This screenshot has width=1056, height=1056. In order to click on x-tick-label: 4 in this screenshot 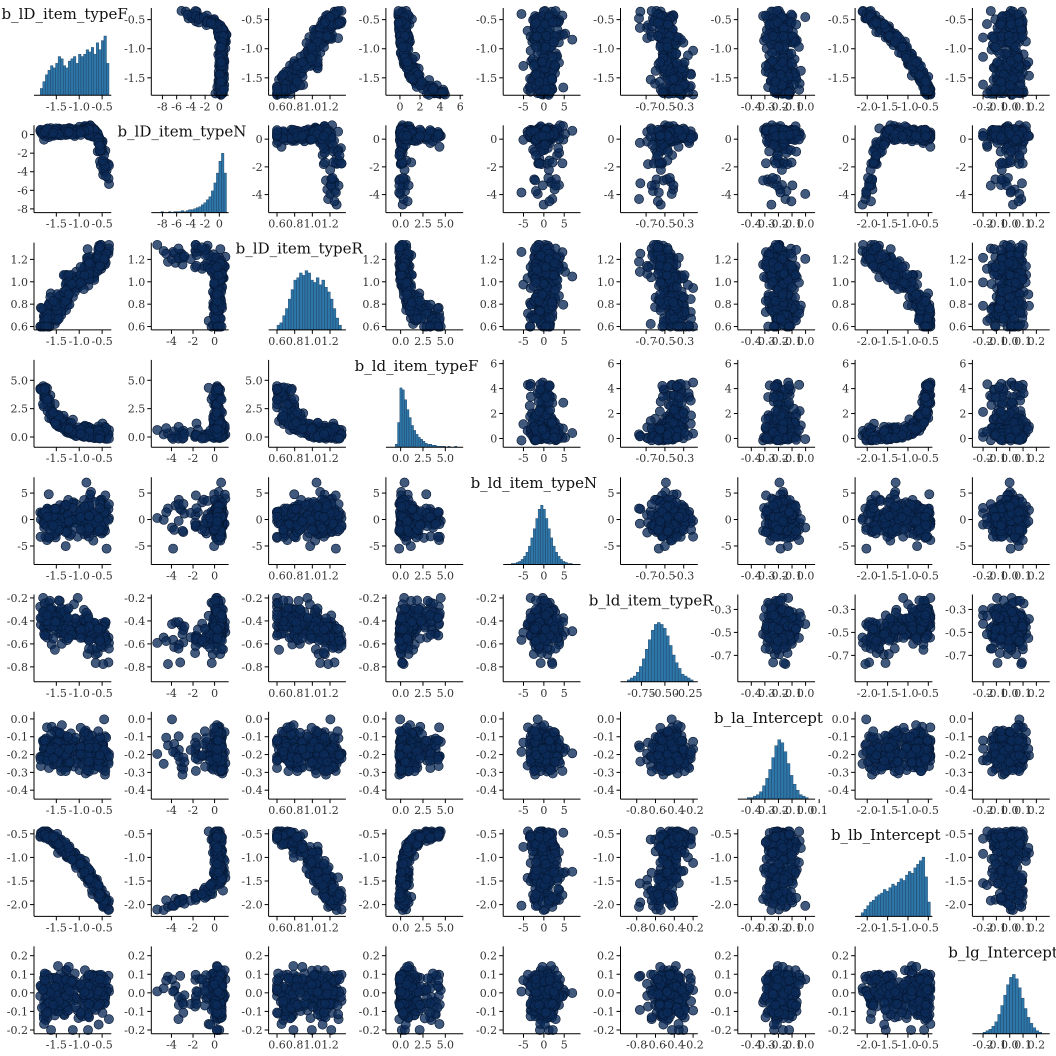, I will do `click(440, 106)`.